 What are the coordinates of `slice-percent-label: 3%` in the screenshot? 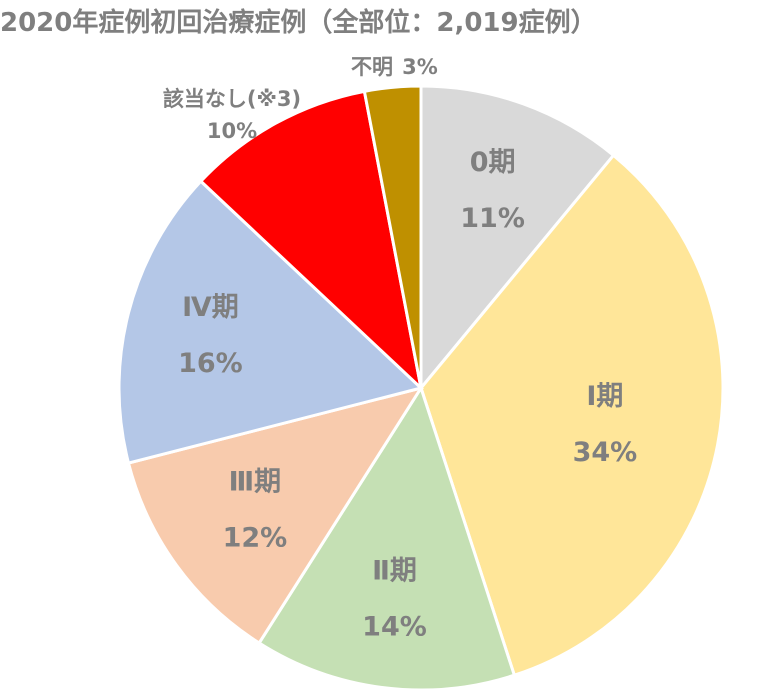 It's located at (420, 67).